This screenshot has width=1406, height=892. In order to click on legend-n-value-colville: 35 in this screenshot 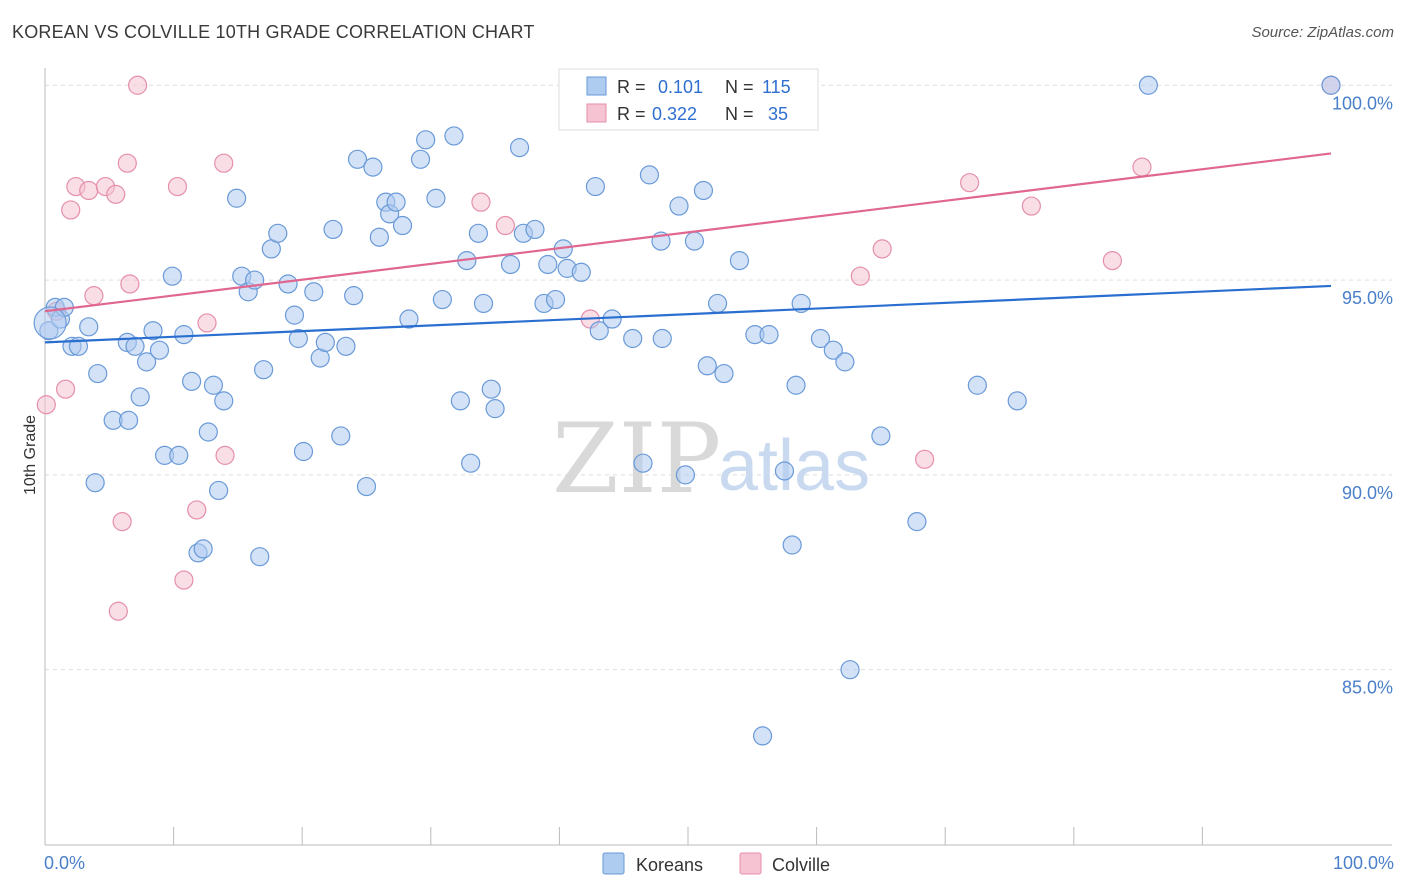, I will do `click(778, 114)`.